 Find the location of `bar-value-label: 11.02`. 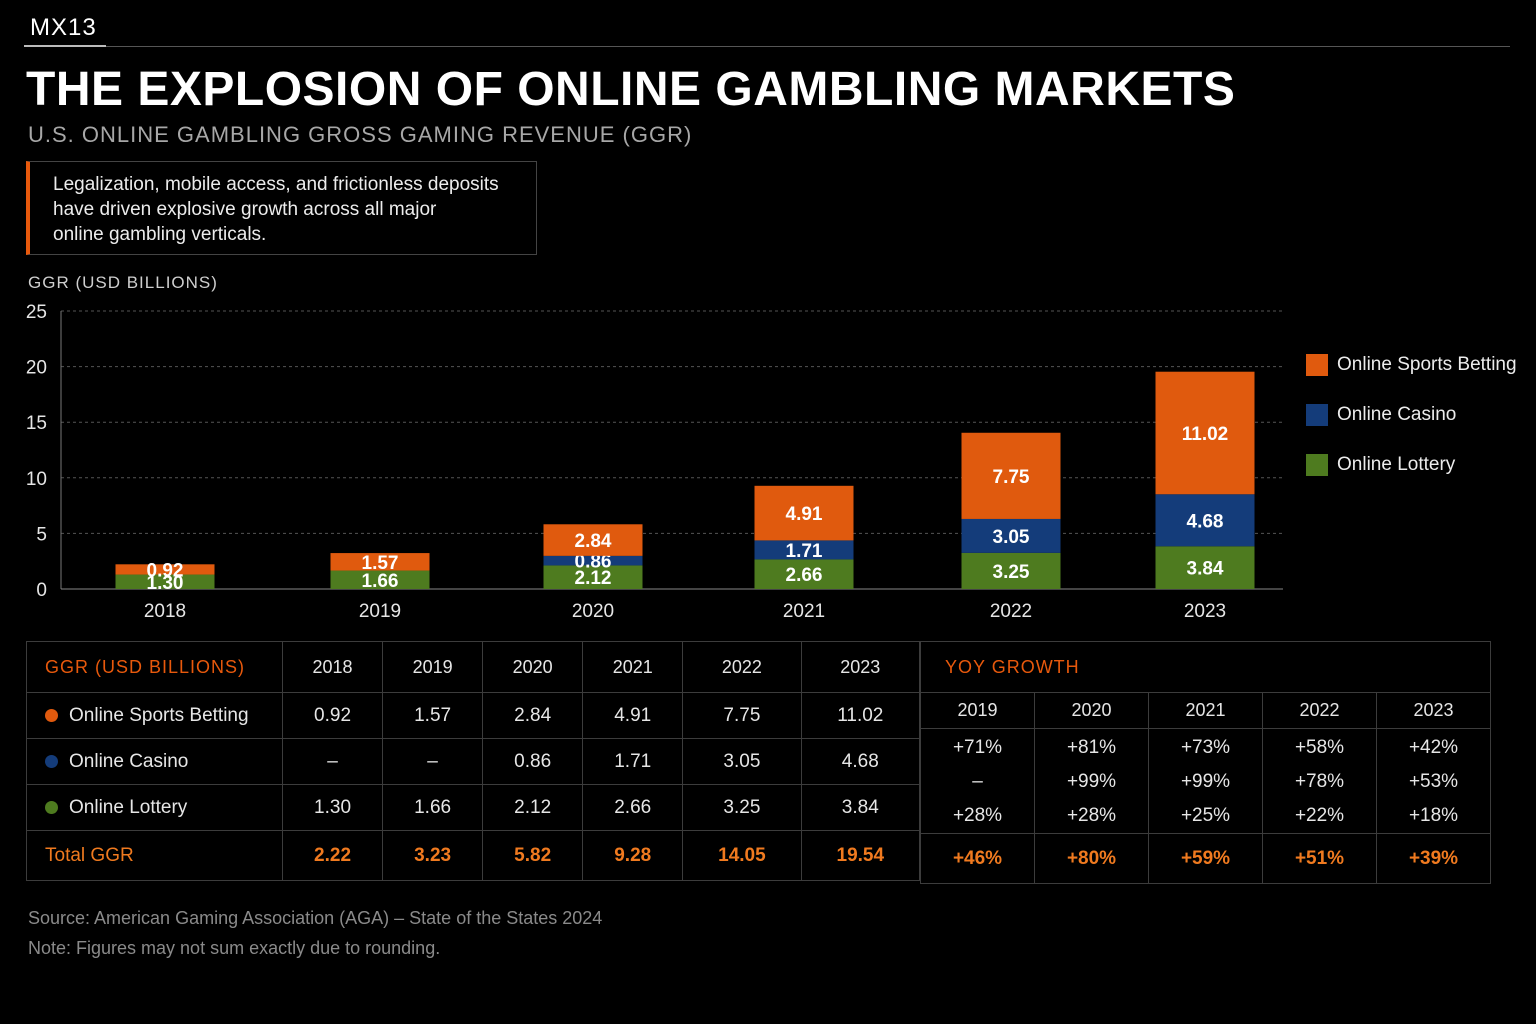

bar-value-label: 11.02 is located at coordinates (1205, 434).